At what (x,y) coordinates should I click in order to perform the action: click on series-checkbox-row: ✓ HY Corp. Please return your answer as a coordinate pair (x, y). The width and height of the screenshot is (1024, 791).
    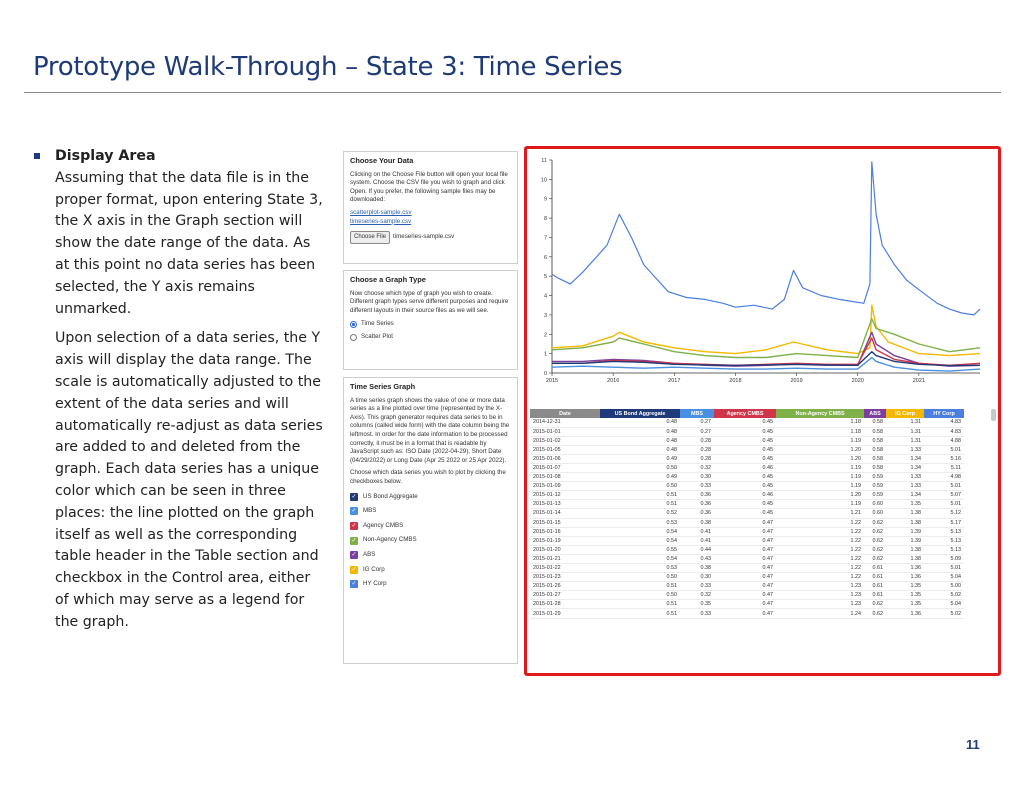
    Looking at the image, I should click on (430, 584).